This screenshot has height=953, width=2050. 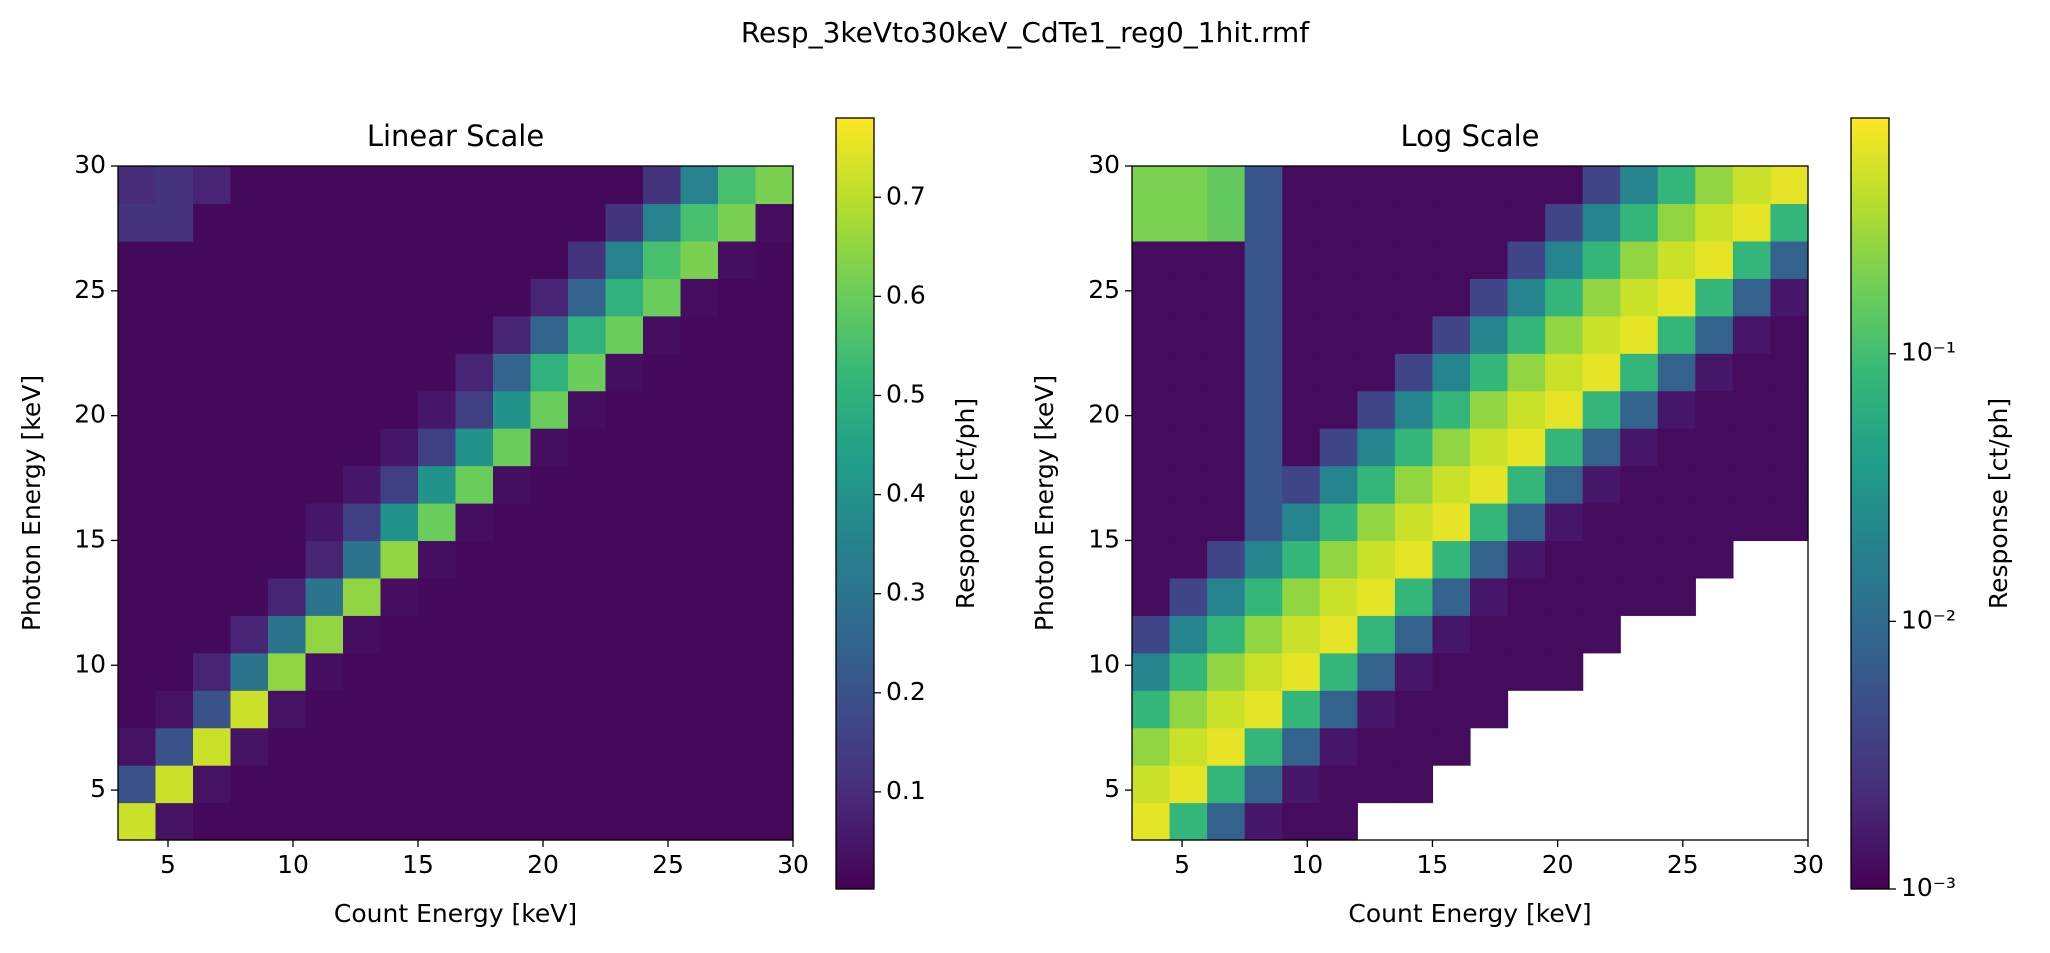 I want to click on axes-title: Linear Scale, so click(x=455, y=136).